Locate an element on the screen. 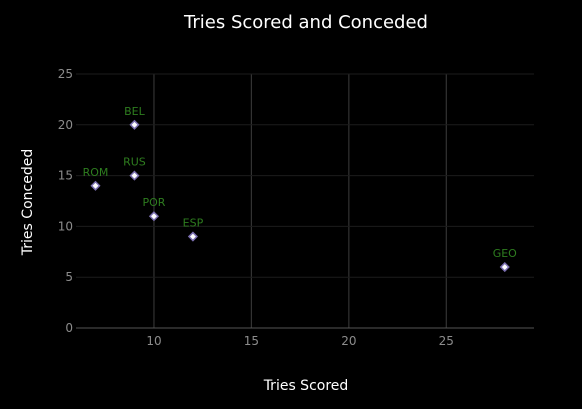 This screenshot has width=582, height=409. y-axis-title: Tries Conceded is located at coordinates (28, 202).